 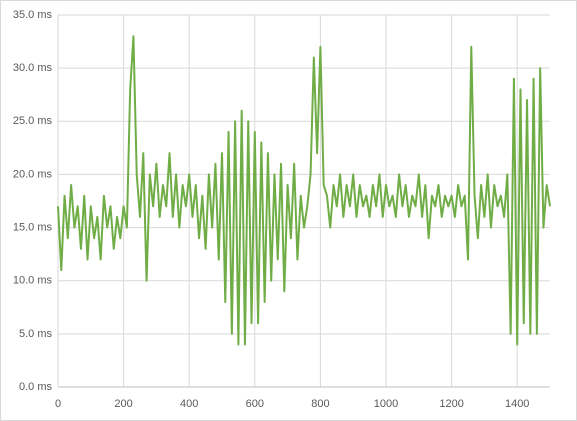 What do you see at coordinates (33, 15) in the screenshot?
I see `y-tick-label: 35.0 ms` at bounding box center [33, 15].